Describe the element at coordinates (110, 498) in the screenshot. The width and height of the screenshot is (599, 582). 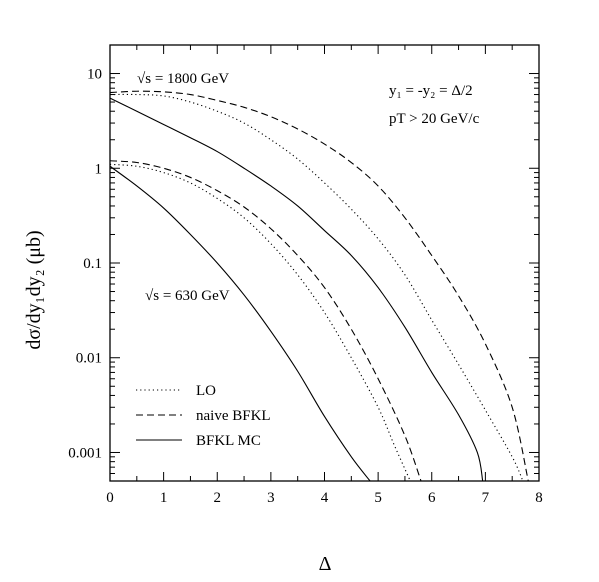
I see `x-tick-label: 0` at that location.